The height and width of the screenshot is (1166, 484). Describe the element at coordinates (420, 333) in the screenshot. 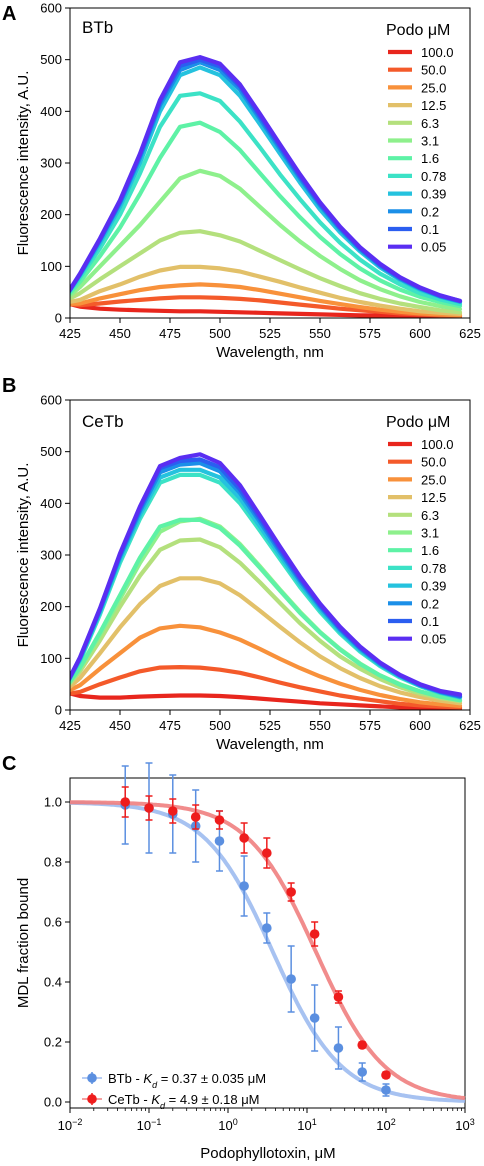

I see `chart-a-xtick-label-7: 600` at that location.